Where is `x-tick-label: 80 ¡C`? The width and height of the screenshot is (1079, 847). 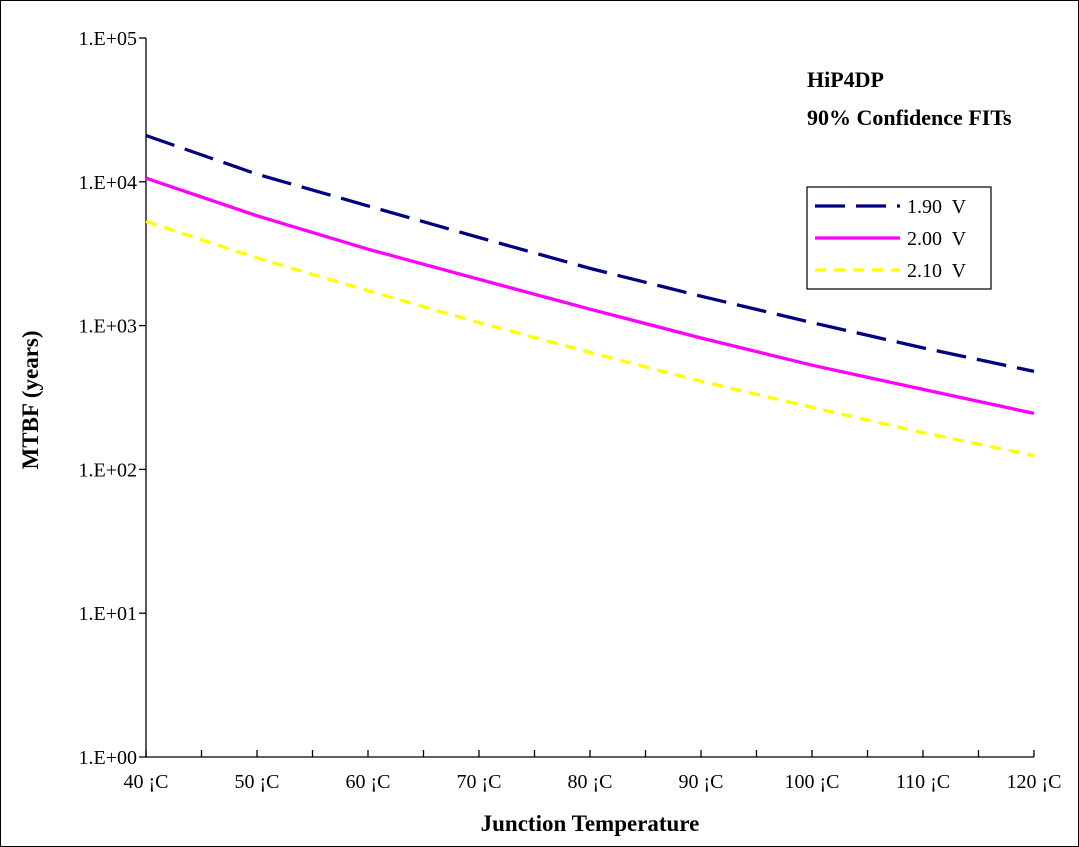
x-tick-label: 80 ¡C is located at coordinates (590, 782).